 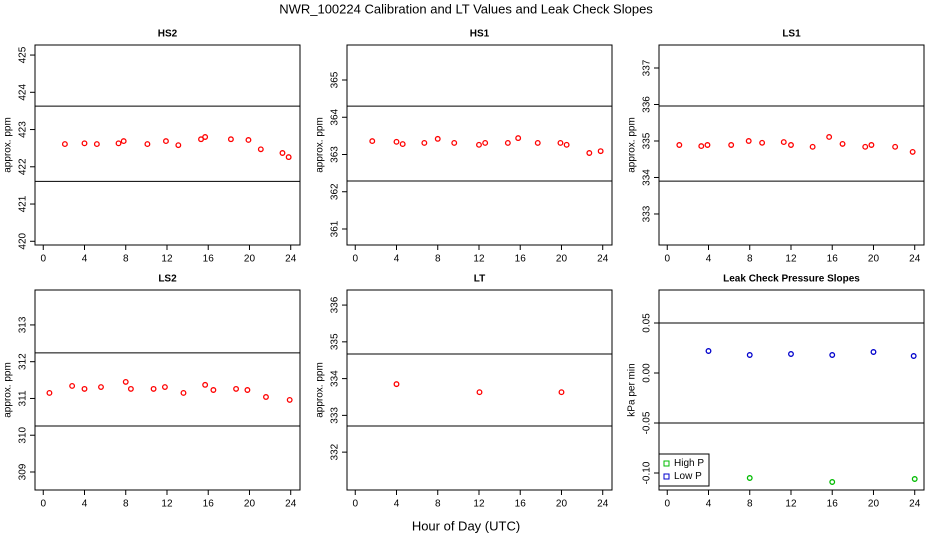 I want to click on legend-label: Low P, so click(x=688, y=476).